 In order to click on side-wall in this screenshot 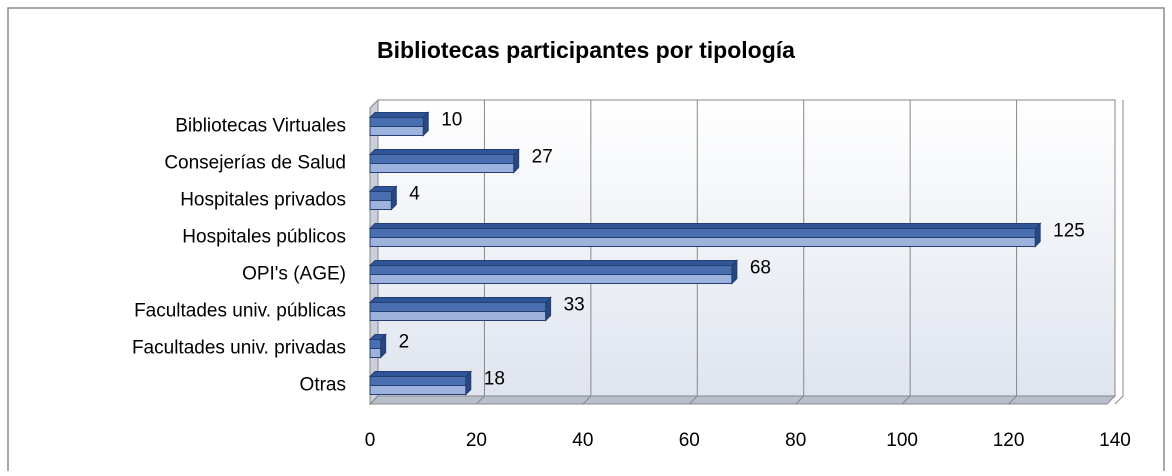, I will do `click(374, 252)`.